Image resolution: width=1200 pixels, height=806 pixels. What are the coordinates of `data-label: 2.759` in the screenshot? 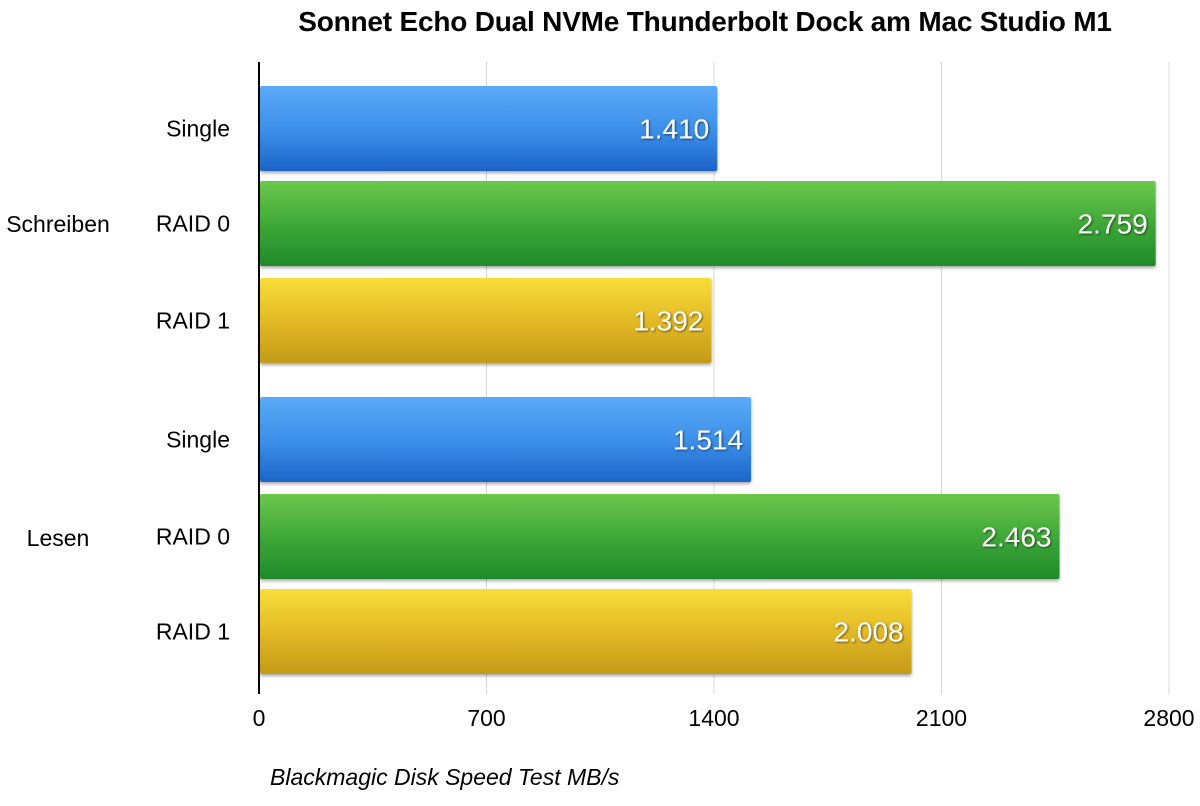 It's located at (1113, 224).